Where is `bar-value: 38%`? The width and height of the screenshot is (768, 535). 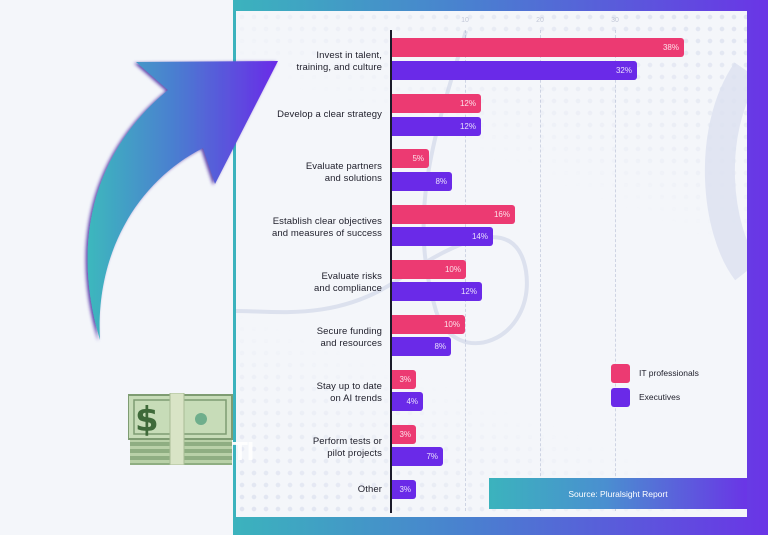
bar-value: 38% is located at coordinates (670, 47).